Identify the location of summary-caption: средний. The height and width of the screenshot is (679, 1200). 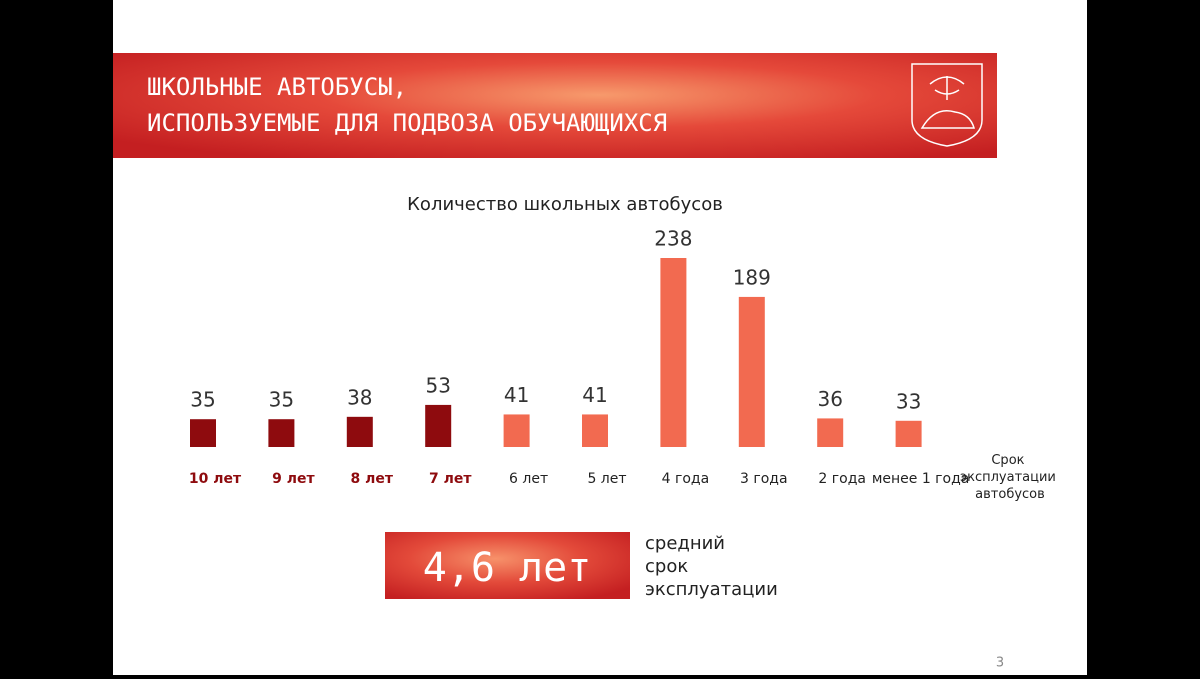
(685, 543).